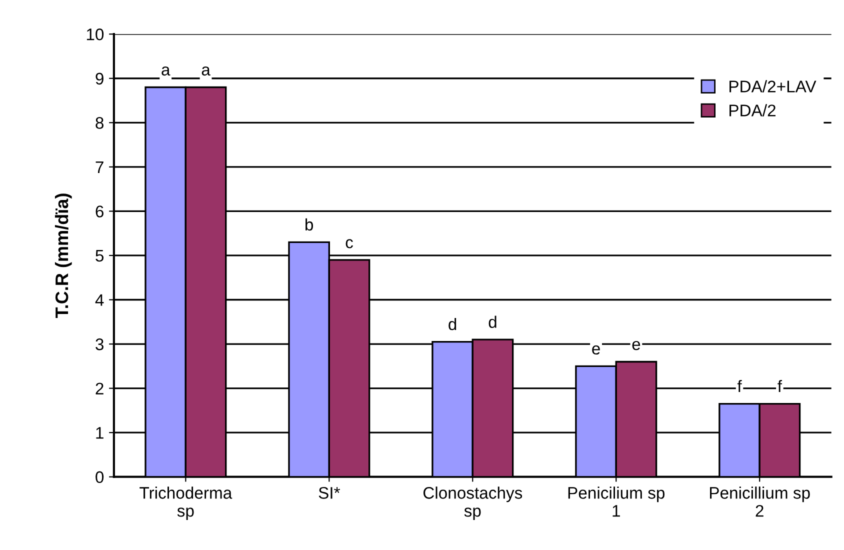 This screenshot has width=844, height=550. I want to click on legend-label: PDA/2+LAV, so click(773, 86).